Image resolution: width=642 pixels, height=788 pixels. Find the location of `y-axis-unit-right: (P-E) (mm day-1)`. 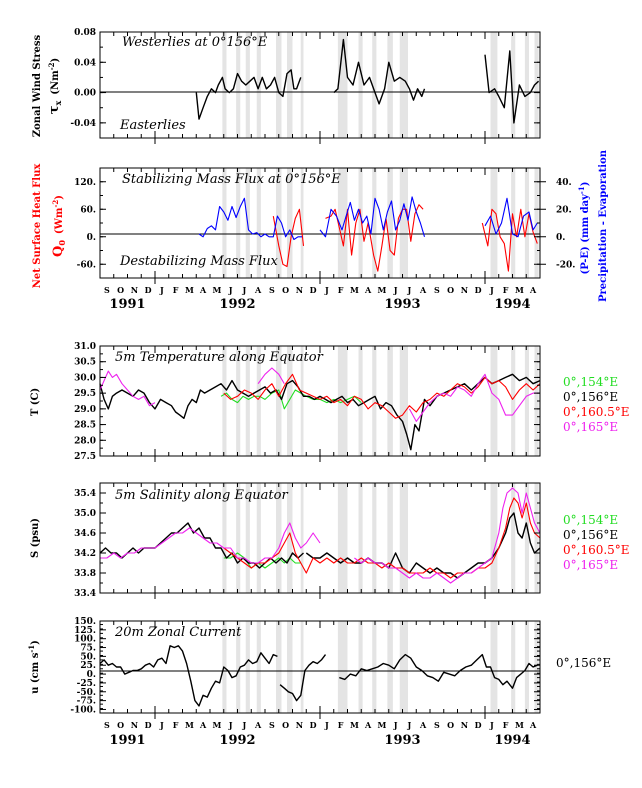

y-axis-unit-right: (P-E) (mm day-1) is located at coordinates (584, 228).